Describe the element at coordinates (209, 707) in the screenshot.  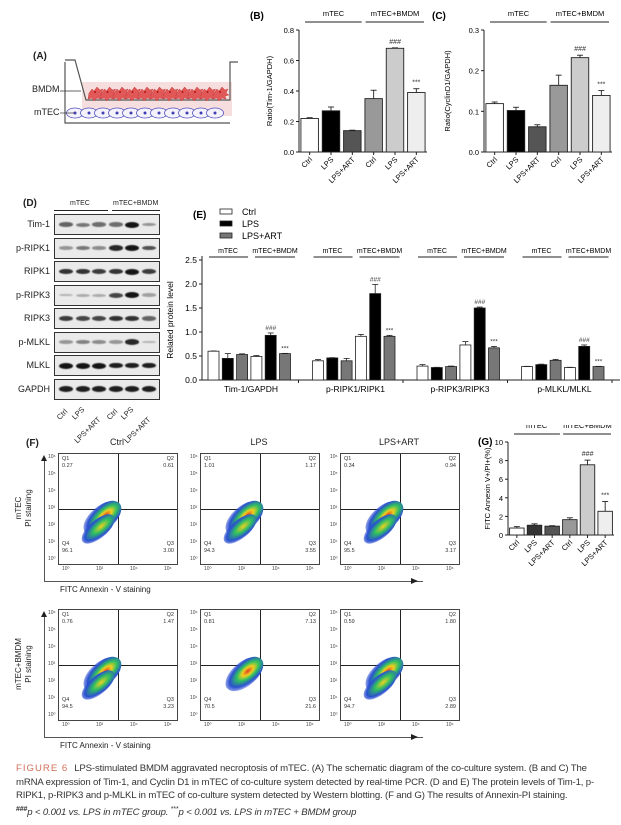
I see `quadrant-value: 70.5` at that location.